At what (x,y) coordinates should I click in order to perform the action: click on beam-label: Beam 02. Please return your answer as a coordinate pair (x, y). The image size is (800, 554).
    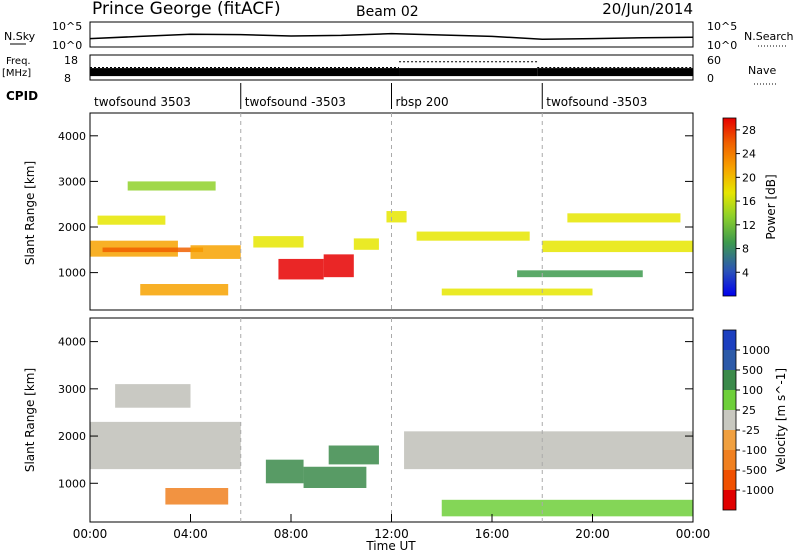
    Looking at the image, I should click on (387, 12).